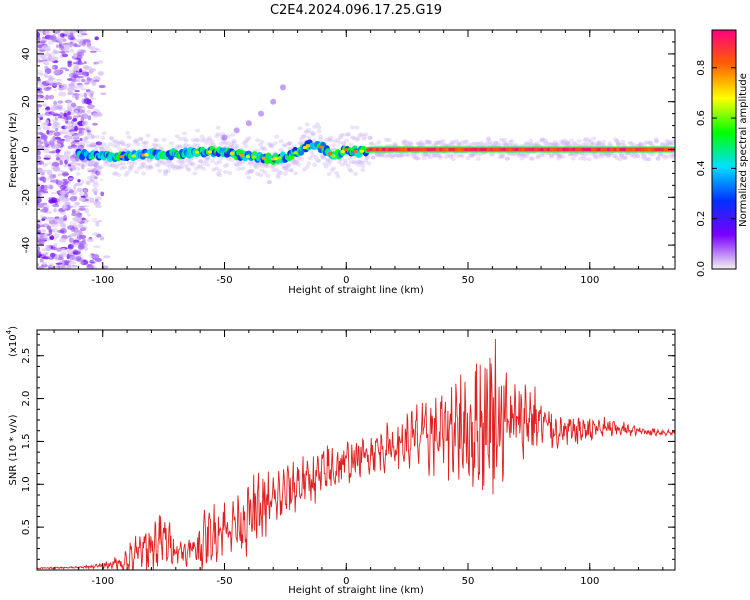 Image resolution: width=750 pixels, height=600 pixels. Describe the element at coordinates (12, 341) in the screenshot. I see `snr-multiplier: (x104)` at that location.